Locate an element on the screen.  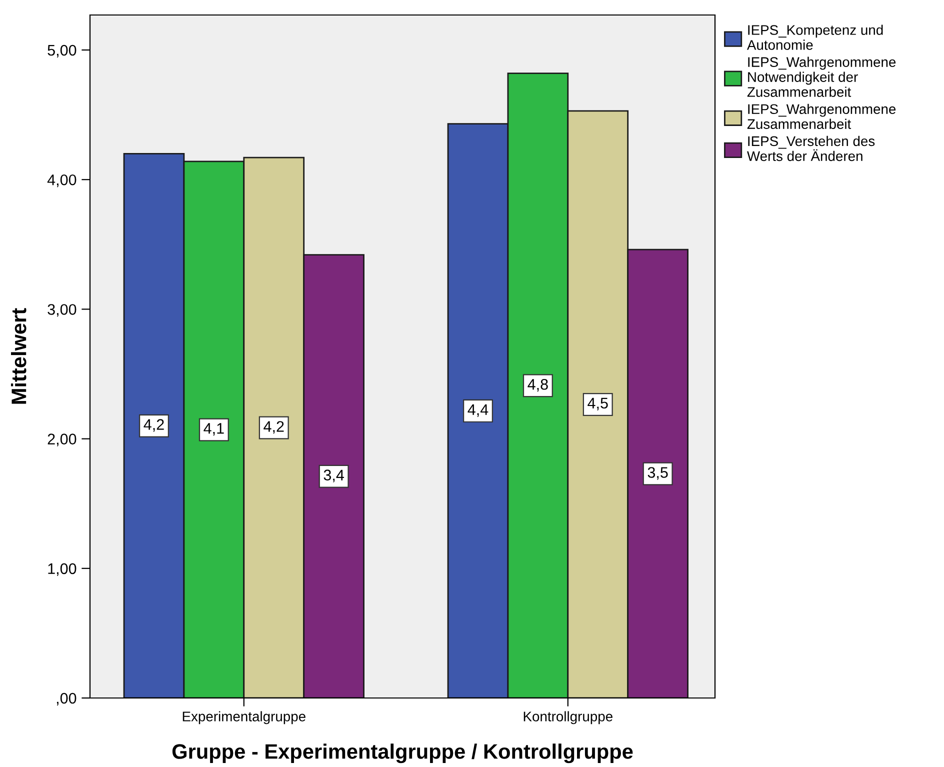
legend-label: IEPS_Kompetenz und Autonomie is located at coordinates (814, 37).